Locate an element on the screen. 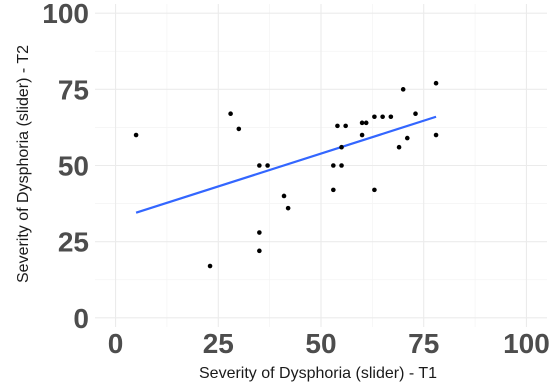 Image resolution: width=551 pixels, height=387 pixels. y-tick-label: 25 is located at coordinates (73, 242).